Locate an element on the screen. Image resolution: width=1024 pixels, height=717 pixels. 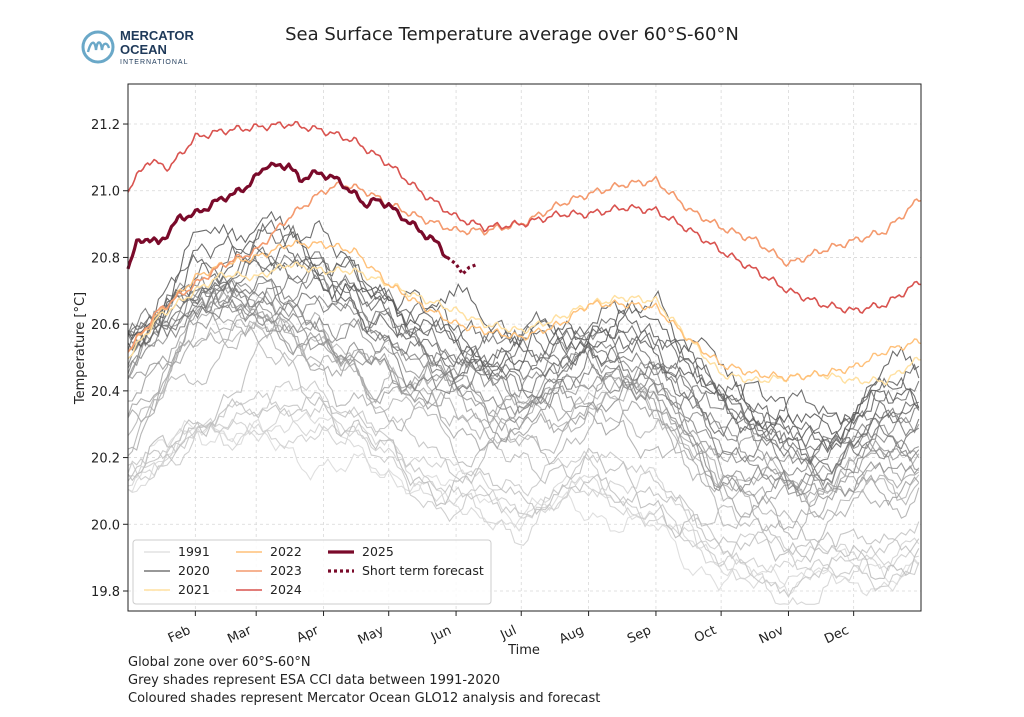
legend-label: 2020 is located at coordinates (194, 570).